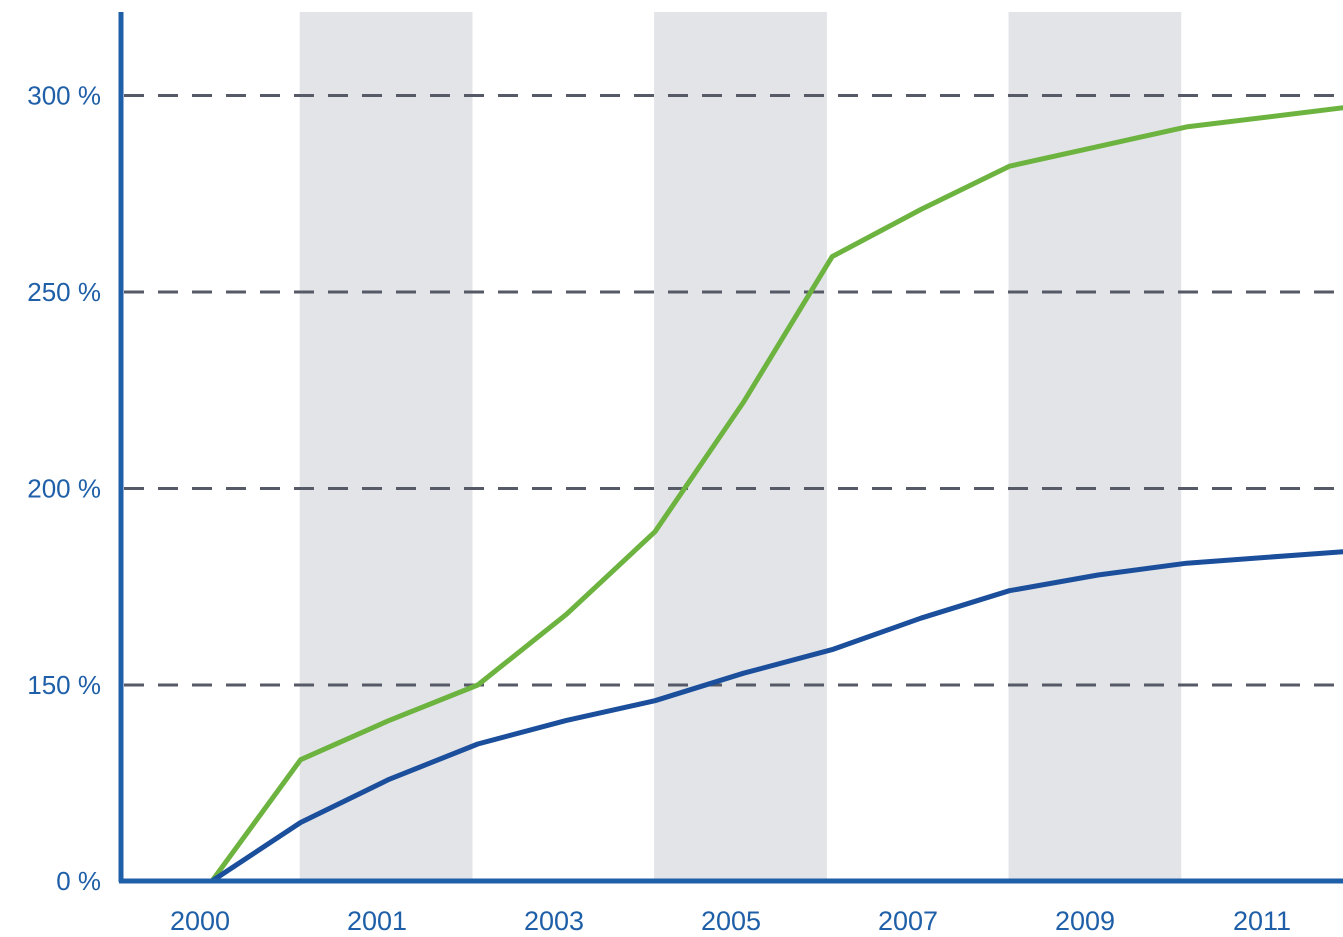 This screenshot has height=937, width=1343. Describe the element at coordinates (64, 685) in the screenshot. I see `y-tick-label: 150 %` at that location.